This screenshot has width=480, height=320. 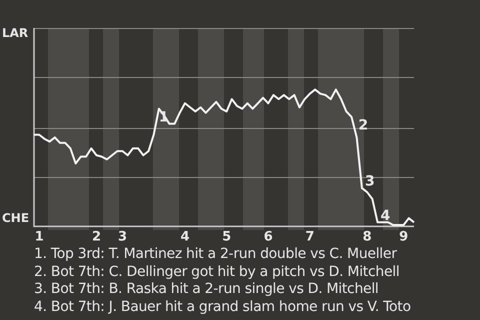 What do you see at coordinates (39, 237) in the screenshot?
I see `x-tick-label: 1` at bounding box center [39, 237].